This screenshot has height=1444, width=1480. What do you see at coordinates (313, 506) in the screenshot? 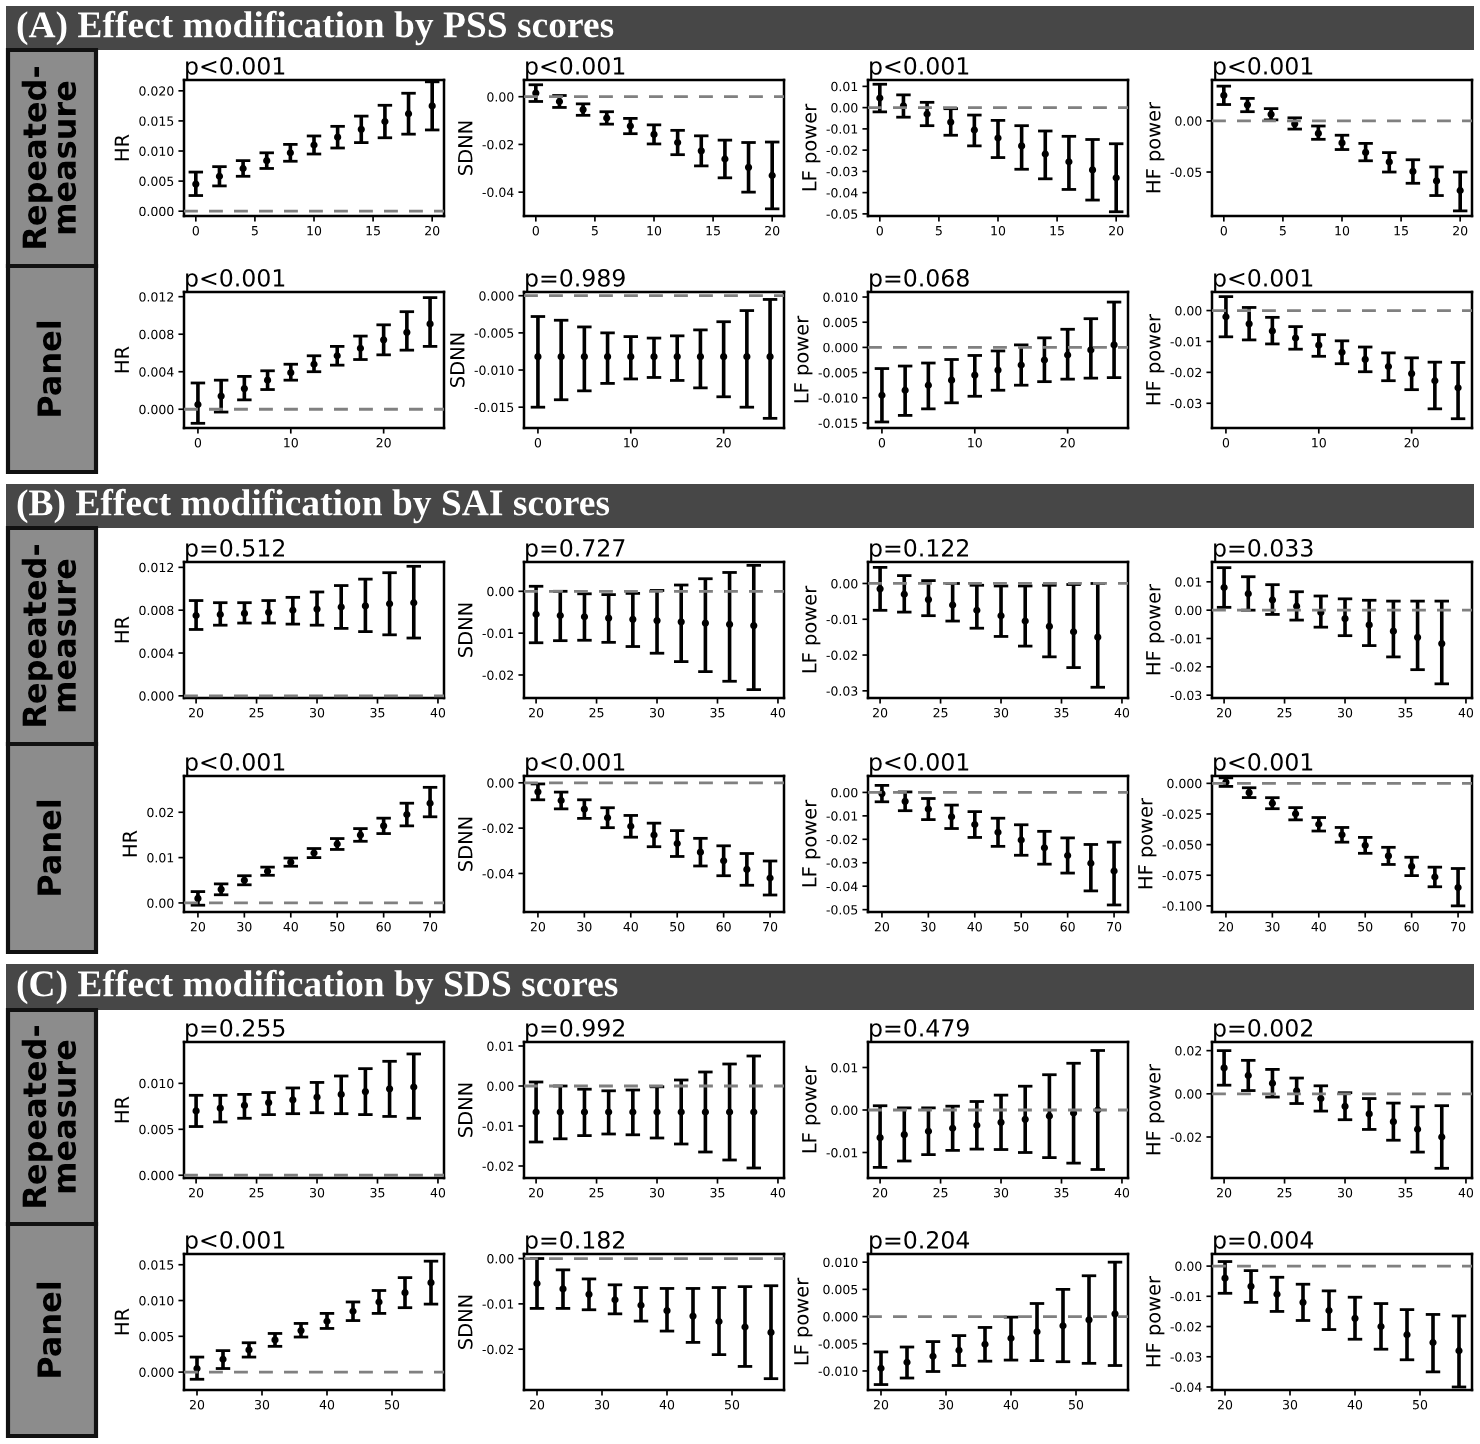
I see `text: (B) Effect modification by SAI scores` at bounding box center [313, 506].